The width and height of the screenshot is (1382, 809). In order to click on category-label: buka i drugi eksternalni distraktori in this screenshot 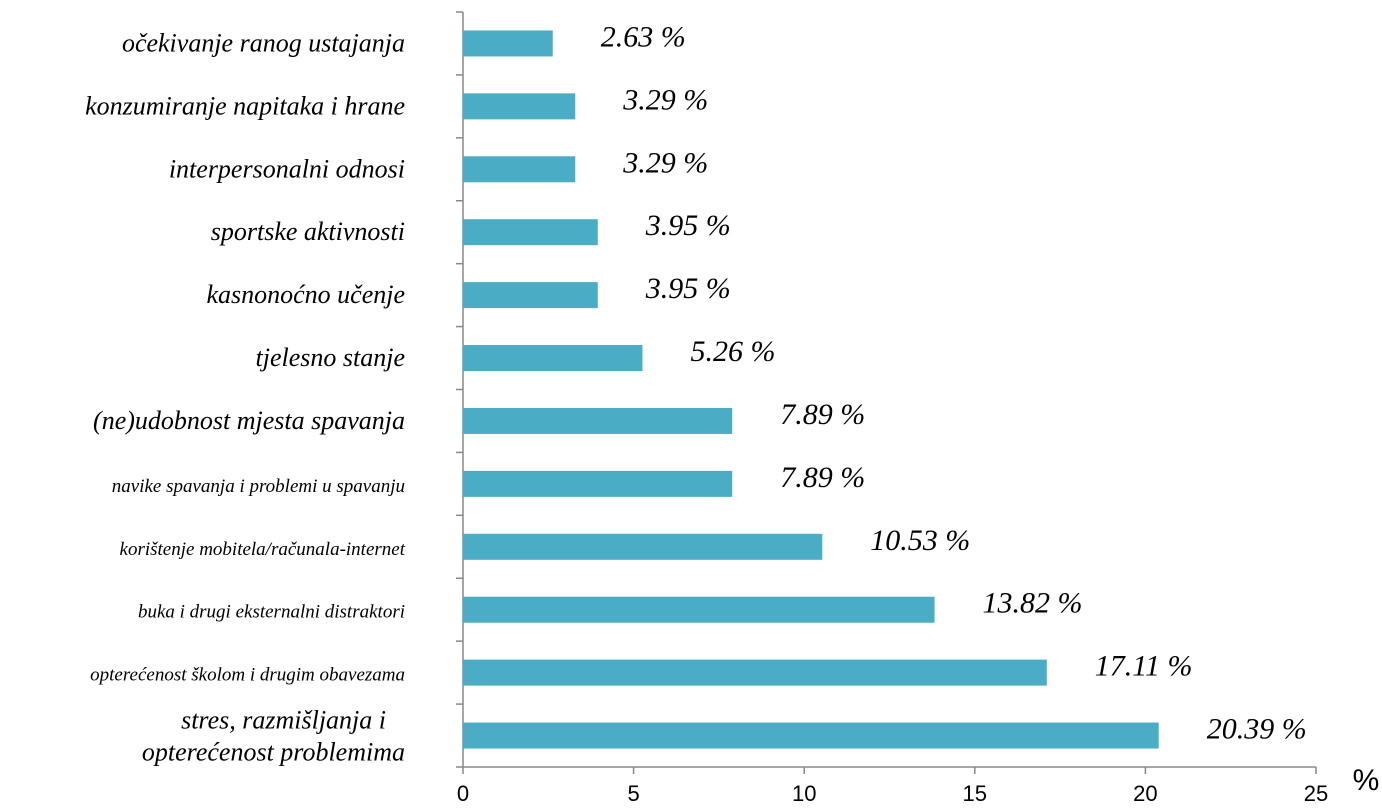, I will do `click(271, 612)`.